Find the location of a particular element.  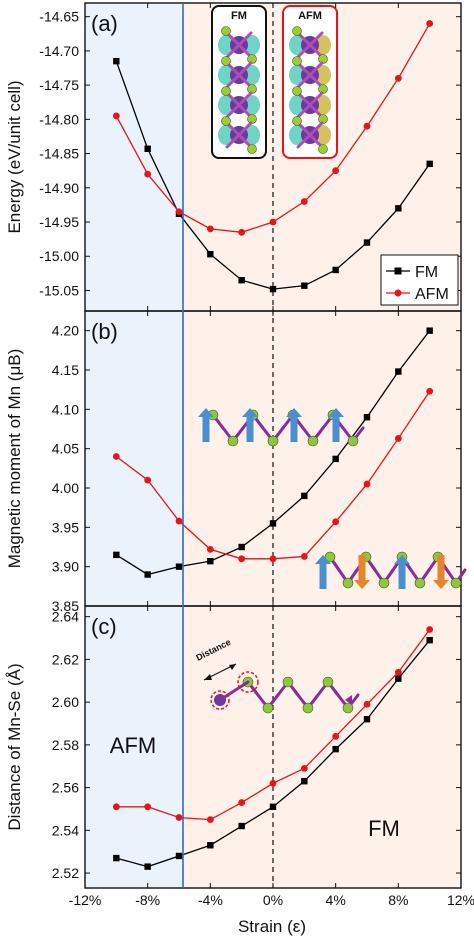

x-tick-label: -8% is located at coordinates (147, 900).